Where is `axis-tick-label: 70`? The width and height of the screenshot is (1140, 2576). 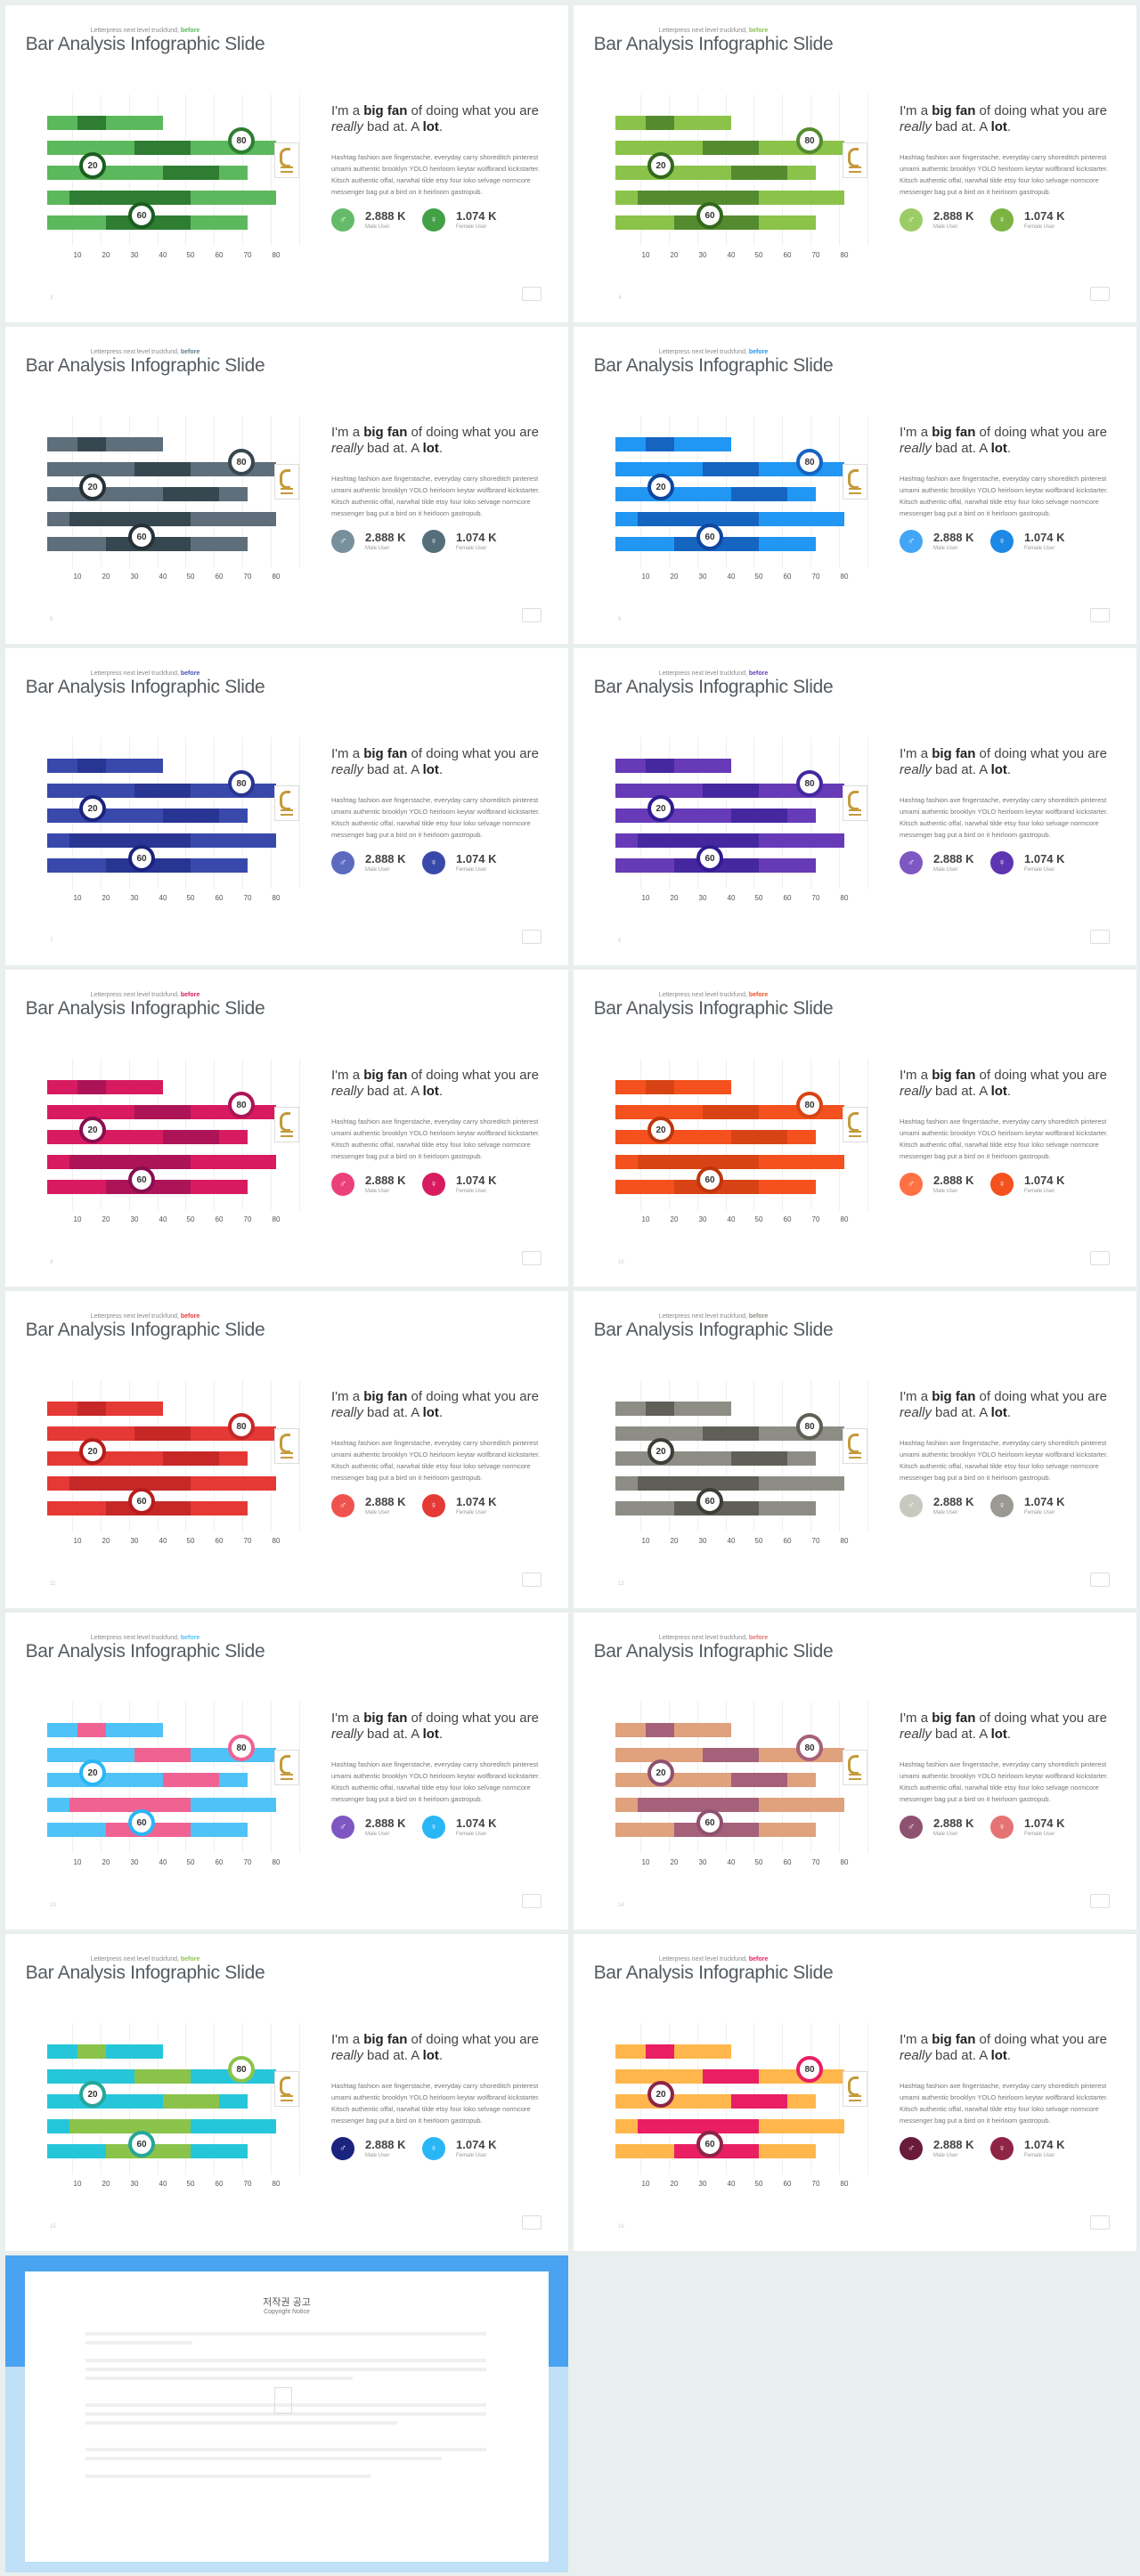
axis-tick-label: 70 is located at coordinates (815, 1862).